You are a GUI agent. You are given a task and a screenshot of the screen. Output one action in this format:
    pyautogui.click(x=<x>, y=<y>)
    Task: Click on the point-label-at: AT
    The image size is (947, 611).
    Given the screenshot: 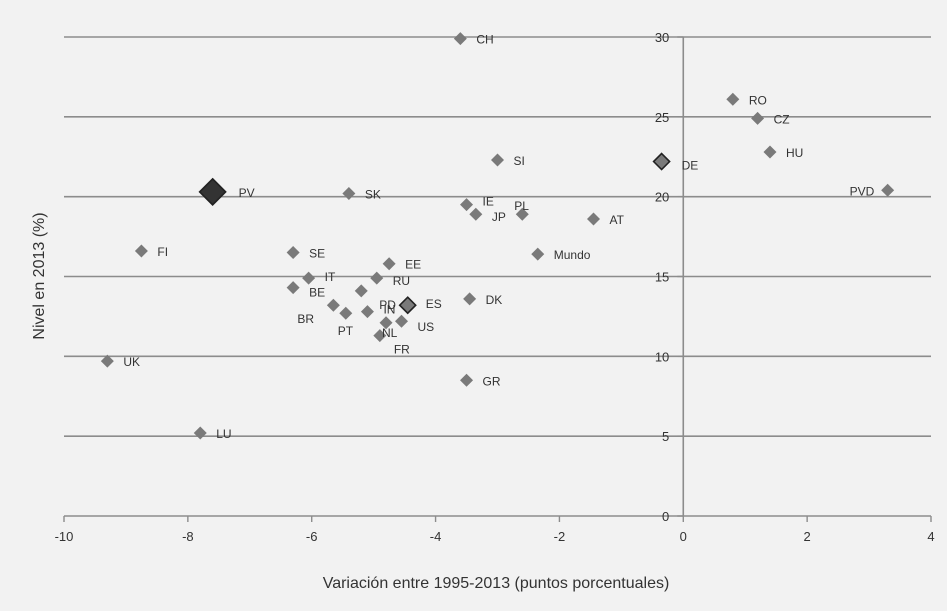 What is the action you would take?
    pyautogui.click(x=616, y=220)
    